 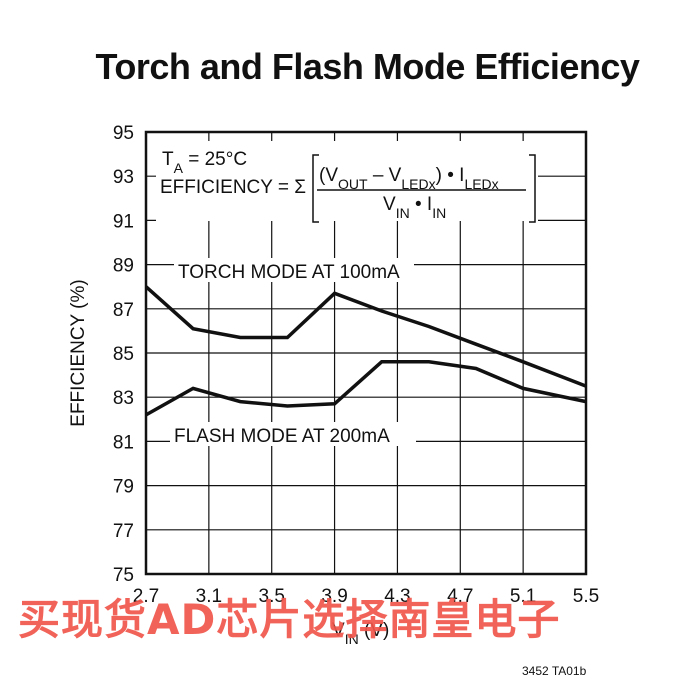 I want to click on series-lines, so click(x=365, y=351).